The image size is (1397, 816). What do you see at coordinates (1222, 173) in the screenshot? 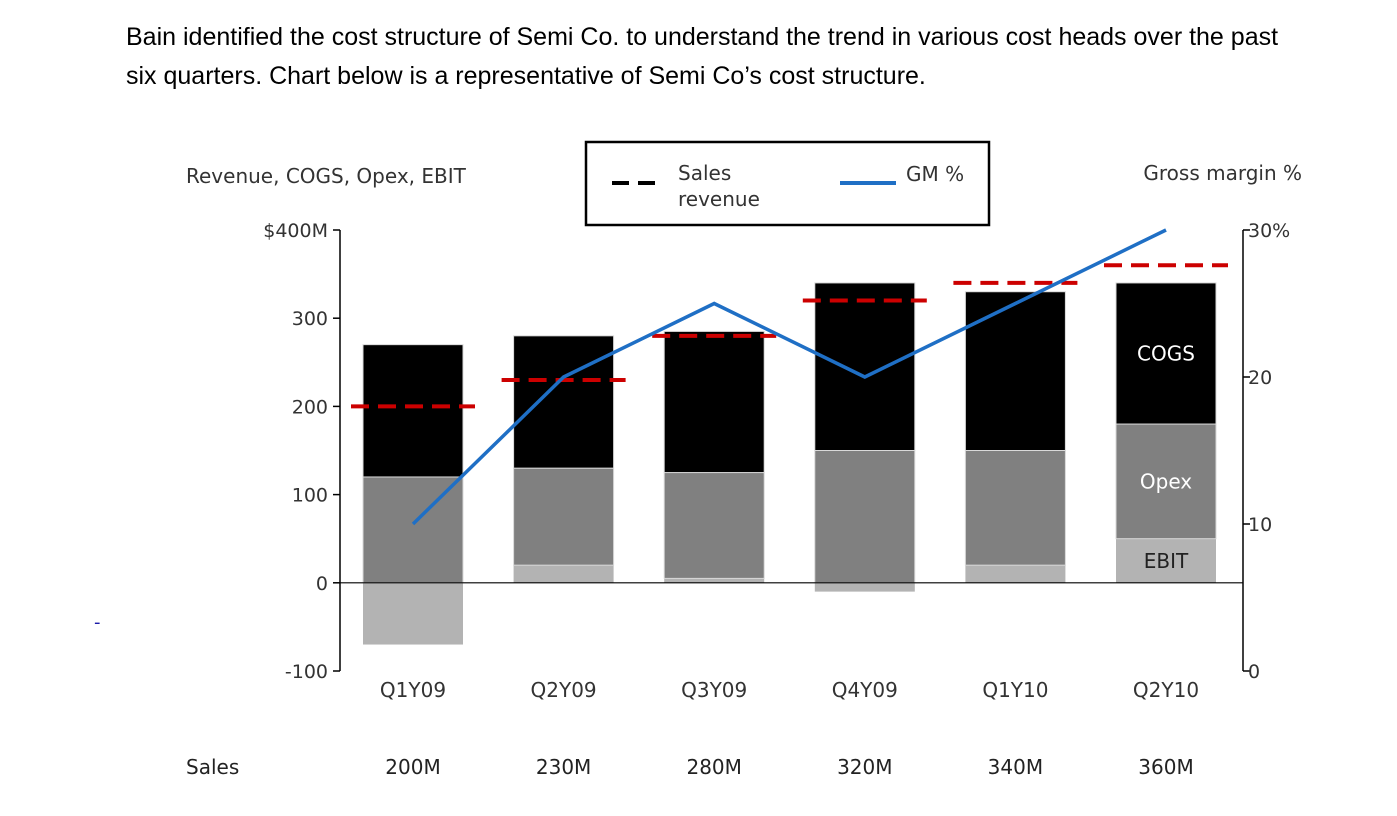
I see `right-axis-title: Gross margin %` at bounding box center [1222, 173].